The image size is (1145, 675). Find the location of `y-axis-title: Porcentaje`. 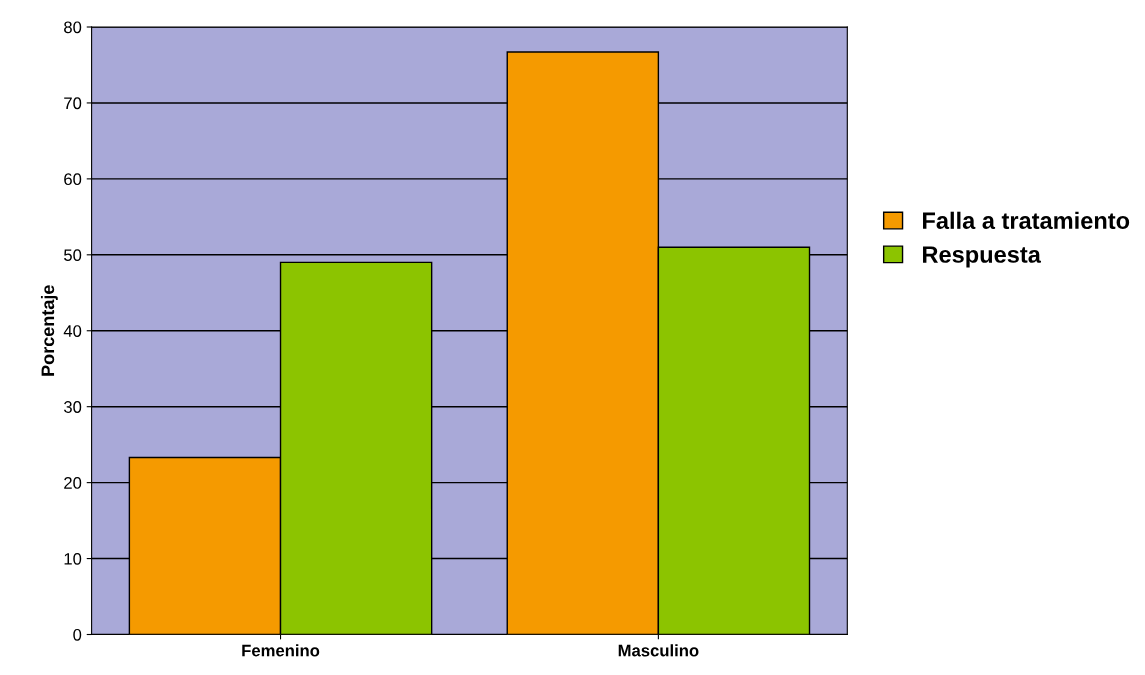

y-axis-title: Porcentaje is located at coordinates (49, 330).